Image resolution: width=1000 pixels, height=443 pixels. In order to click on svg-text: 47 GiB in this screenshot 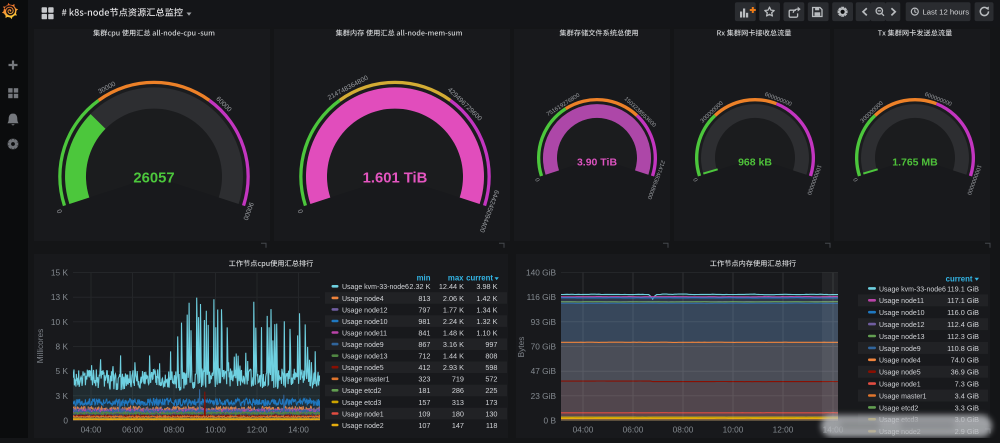, I will do `click(544, 371)`.